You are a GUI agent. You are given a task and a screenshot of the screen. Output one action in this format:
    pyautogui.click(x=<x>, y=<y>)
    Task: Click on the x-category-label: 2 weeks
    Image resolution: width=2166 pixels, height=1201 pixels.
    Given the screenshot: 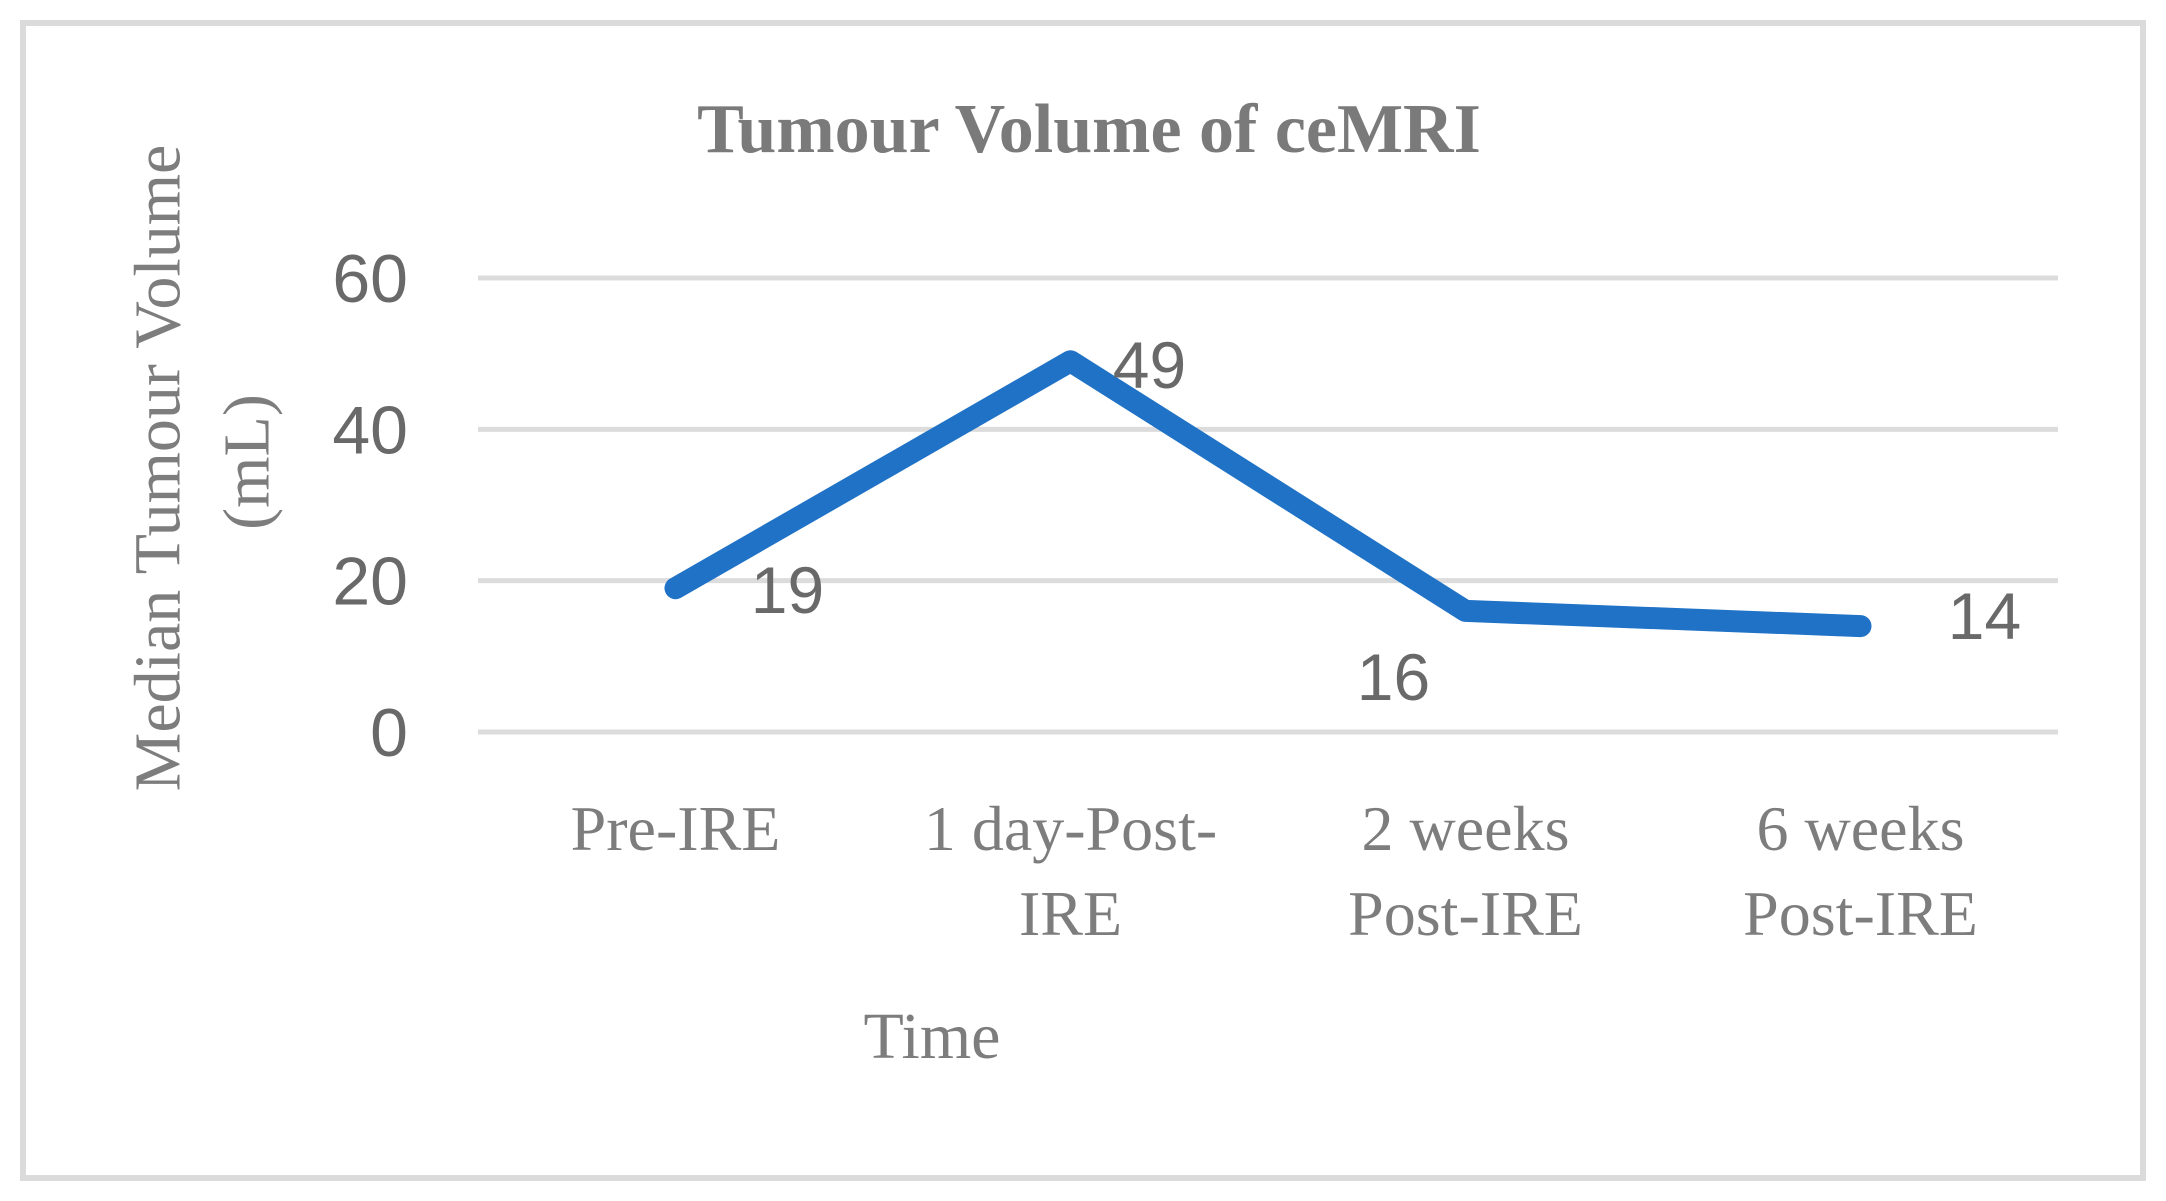 What is the action you would take?
    pyautogui.click(x=1466, y=828)
    